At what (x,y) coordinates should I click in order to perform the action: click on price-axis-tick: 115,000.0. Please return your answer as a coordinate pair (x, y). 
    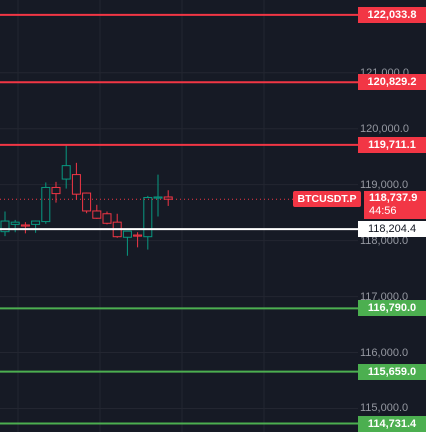
    Looking at the image, I should click on (384, 408).